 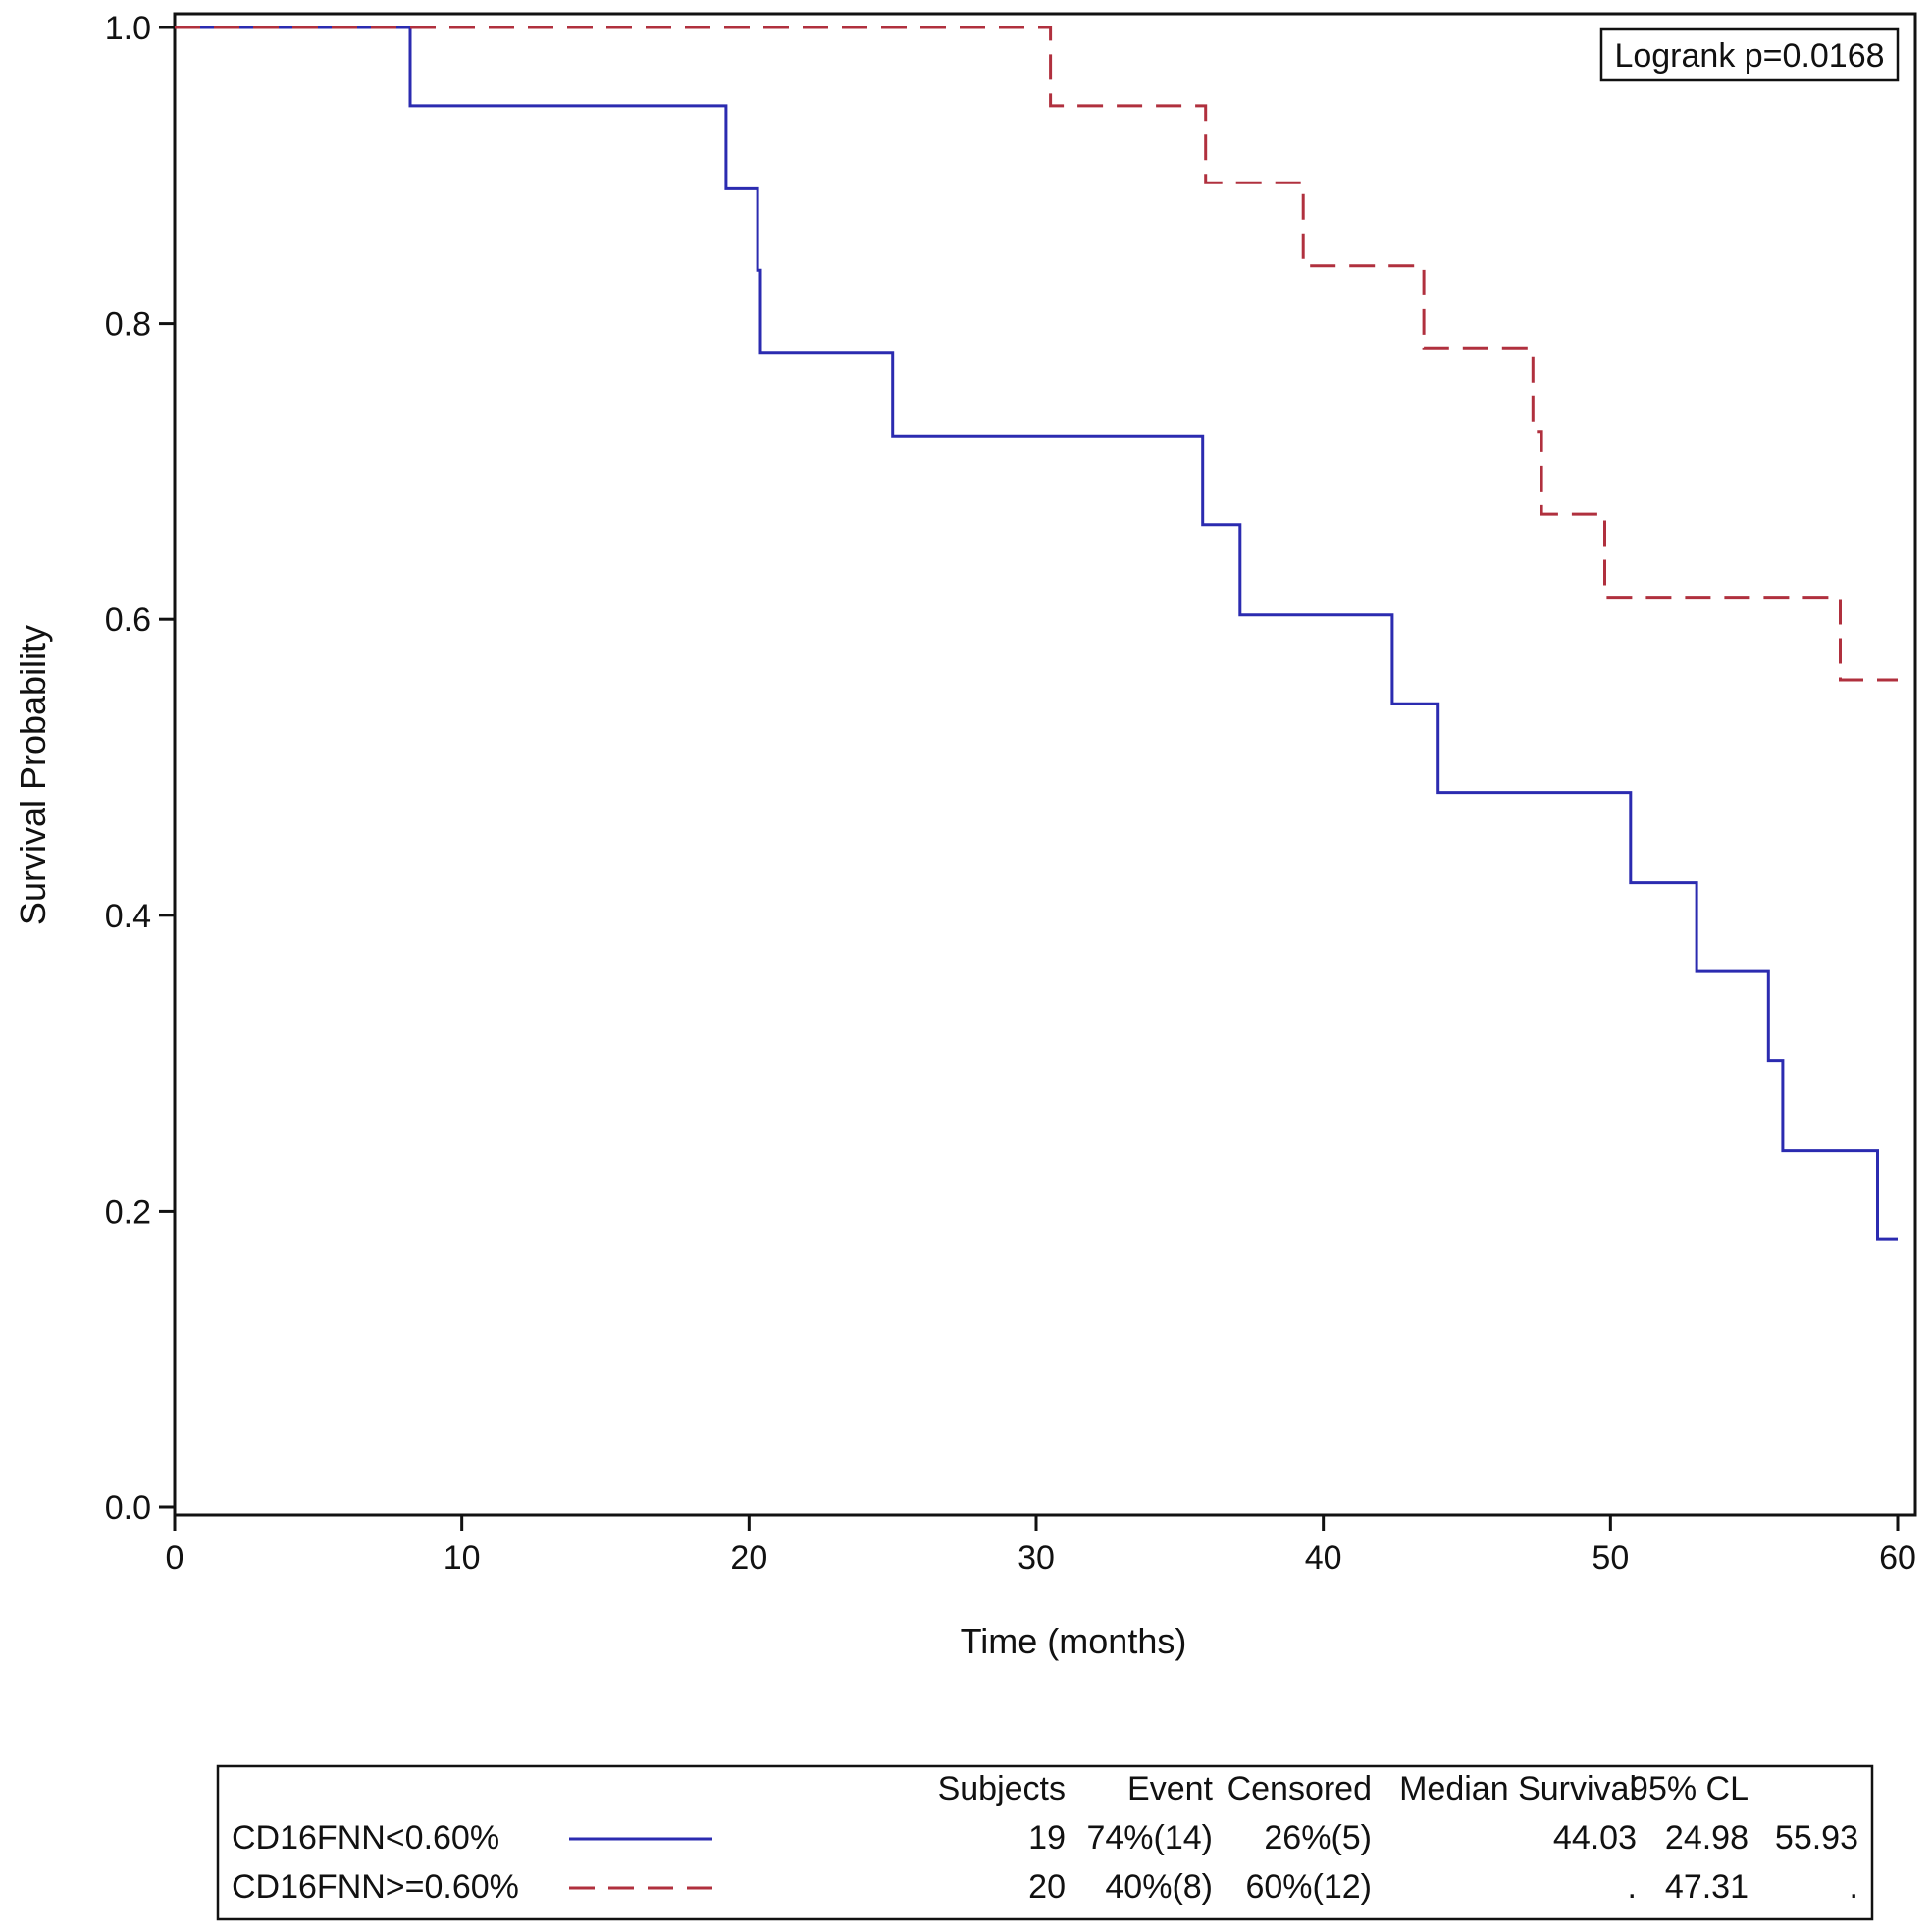 I want to click on x-tick-label: 10, so click(x=463, y=1559).